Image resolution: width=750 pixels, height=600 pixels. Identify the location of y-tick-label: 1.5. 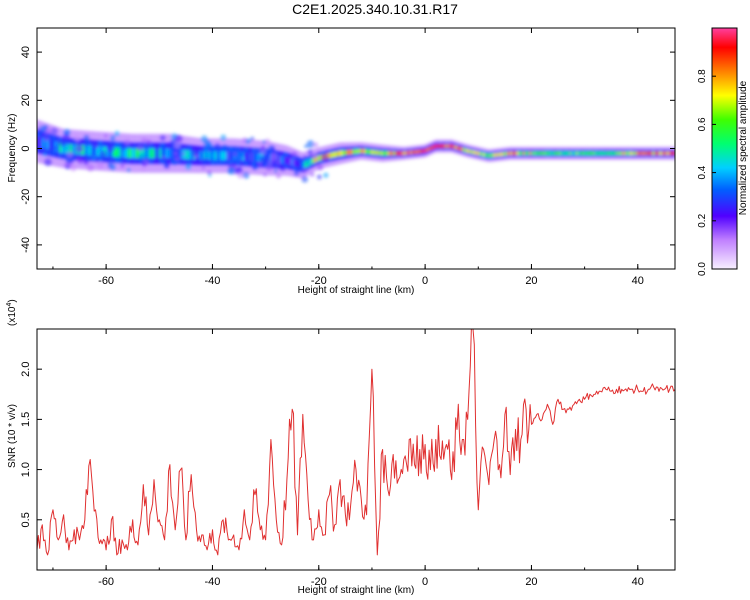
(26, 419).